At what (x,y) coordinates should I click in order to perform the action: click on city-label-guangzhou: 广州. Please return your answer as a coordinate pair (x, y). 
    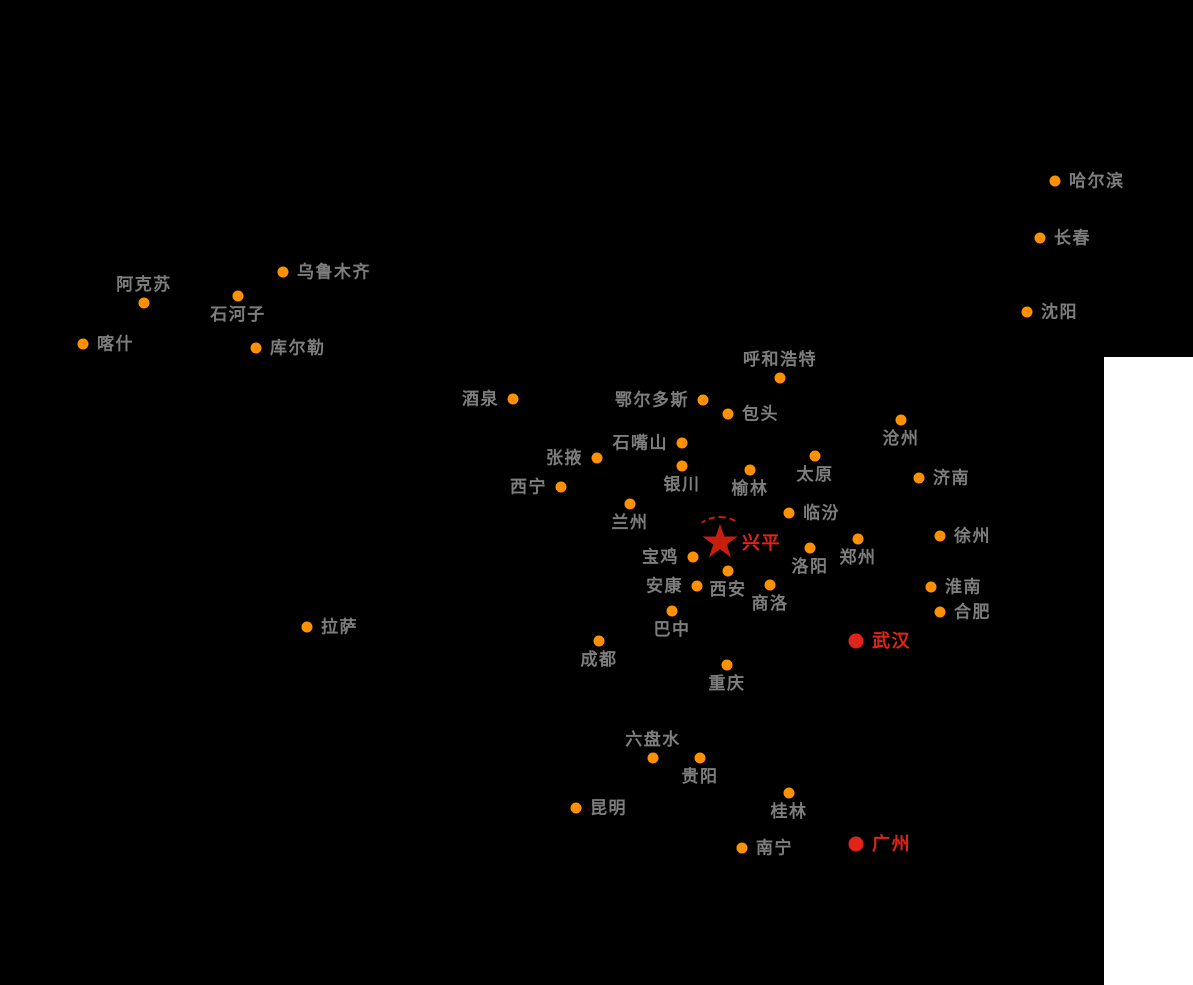
    Looking at the image, I should click on (891, 844).